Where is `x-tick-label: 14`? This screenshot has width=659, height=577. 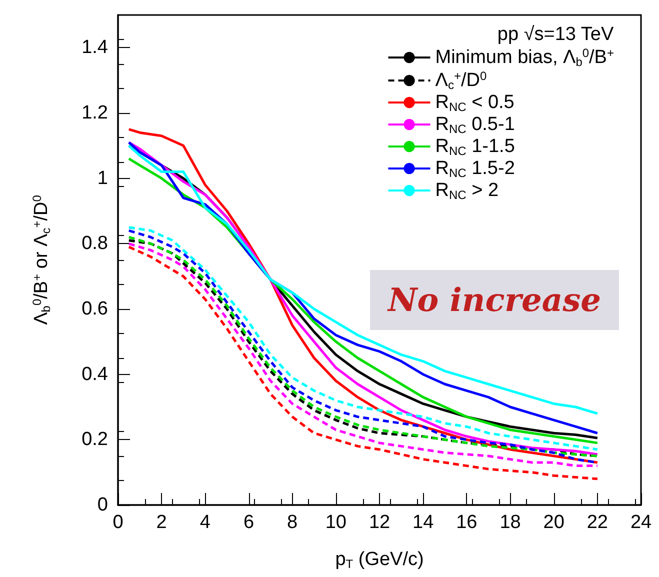
x-tick-label: 14 is located at coordinates (423, 522).